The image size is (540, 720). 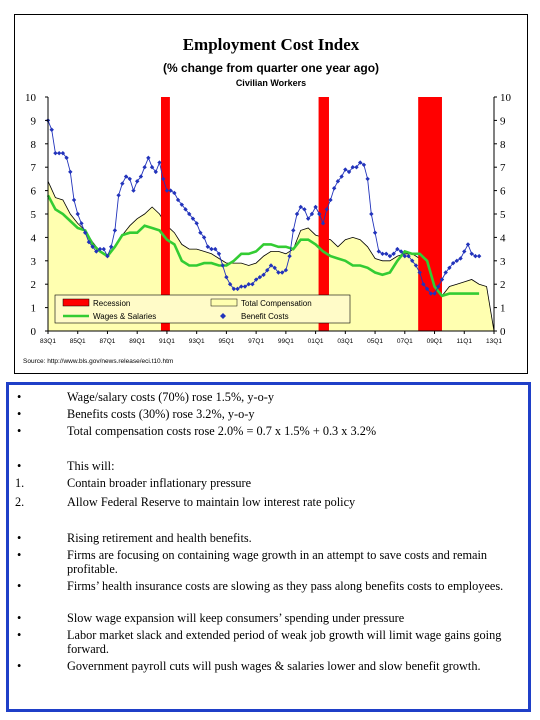 What do you see at coordinates (34, 215) in the screenshot?
I see `y-tick-label-left: 5` at bounding box center [34, 215].